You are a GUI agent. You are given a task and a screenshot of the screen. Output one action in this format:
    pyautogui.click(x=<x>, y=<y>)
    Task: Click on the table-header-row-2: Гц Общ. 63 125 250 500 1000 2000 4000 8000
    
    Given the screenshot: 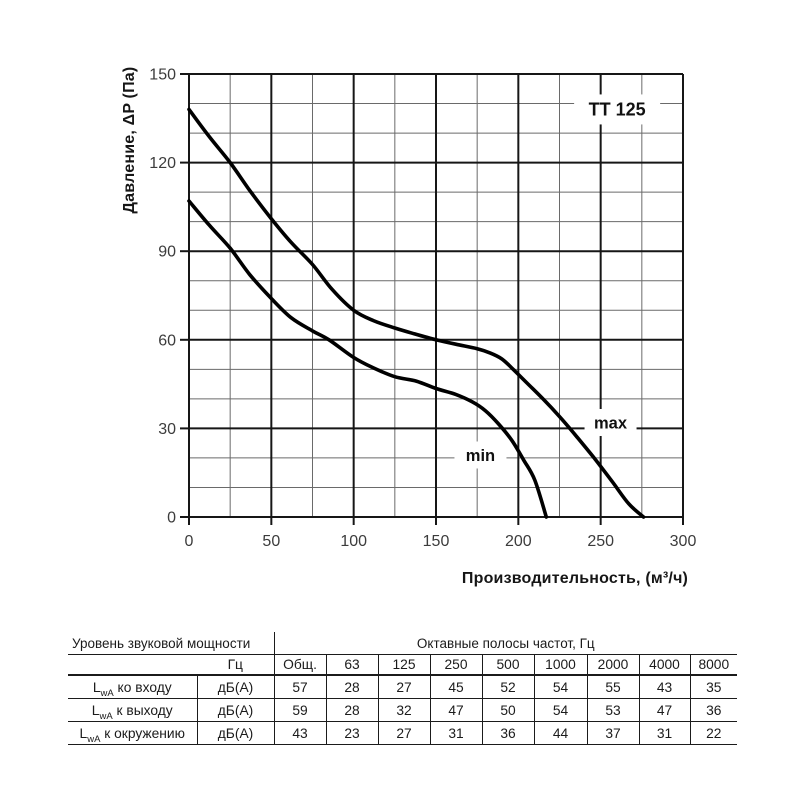 What is the action you would take?
    pyautogui.click(x=403, y=665)
    